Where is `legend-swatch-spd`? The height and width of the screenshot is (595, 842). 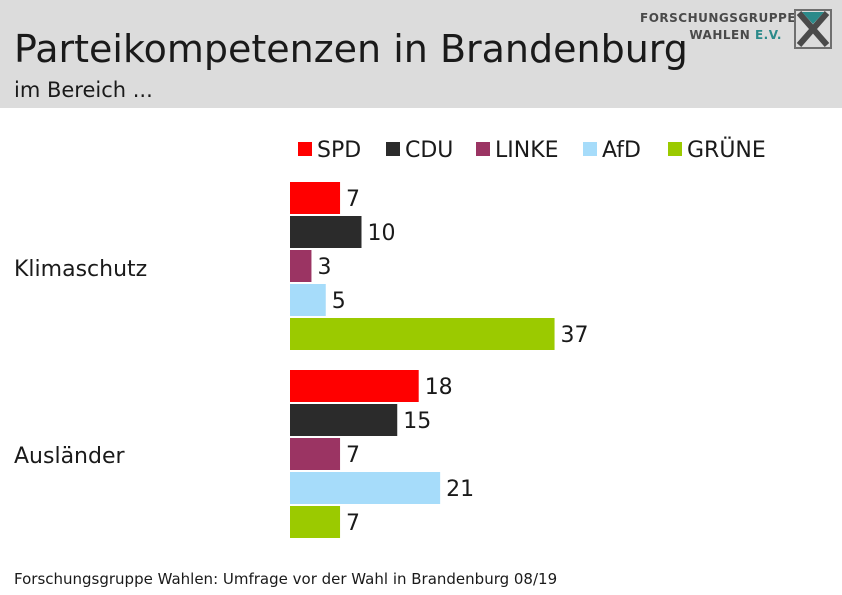 legend-swatch-spd is located at coordinates (305, 149).